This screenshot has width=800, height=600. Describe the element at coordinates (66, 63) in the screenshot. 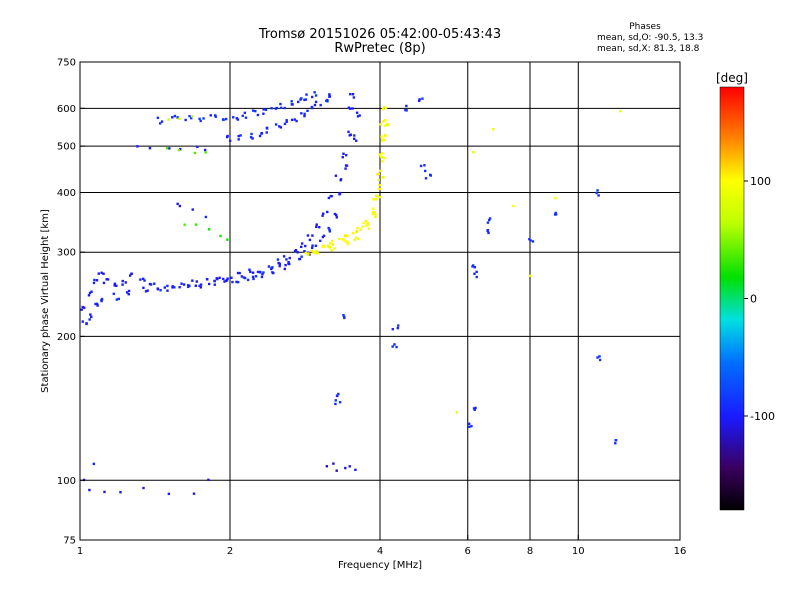

I see `y-tick-label: 750` at that location.